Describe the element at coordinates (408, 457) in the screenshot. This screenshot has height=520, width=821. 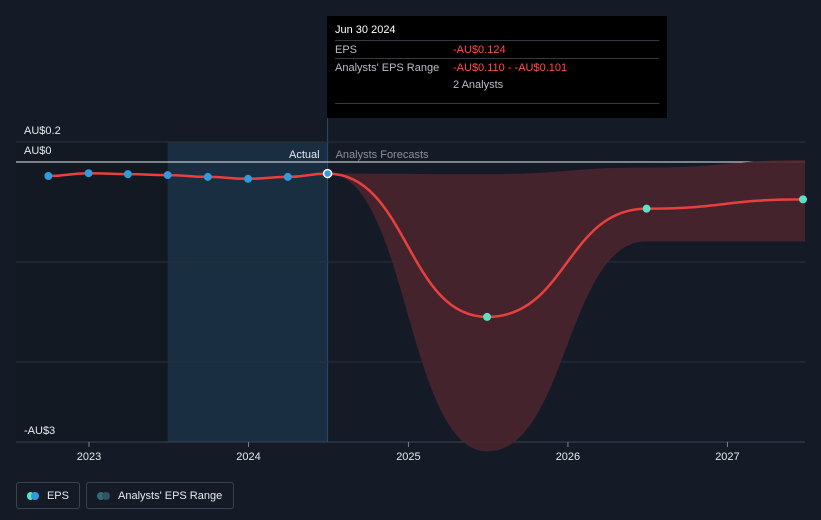
I see `x-tick-label: 2025` at that location.